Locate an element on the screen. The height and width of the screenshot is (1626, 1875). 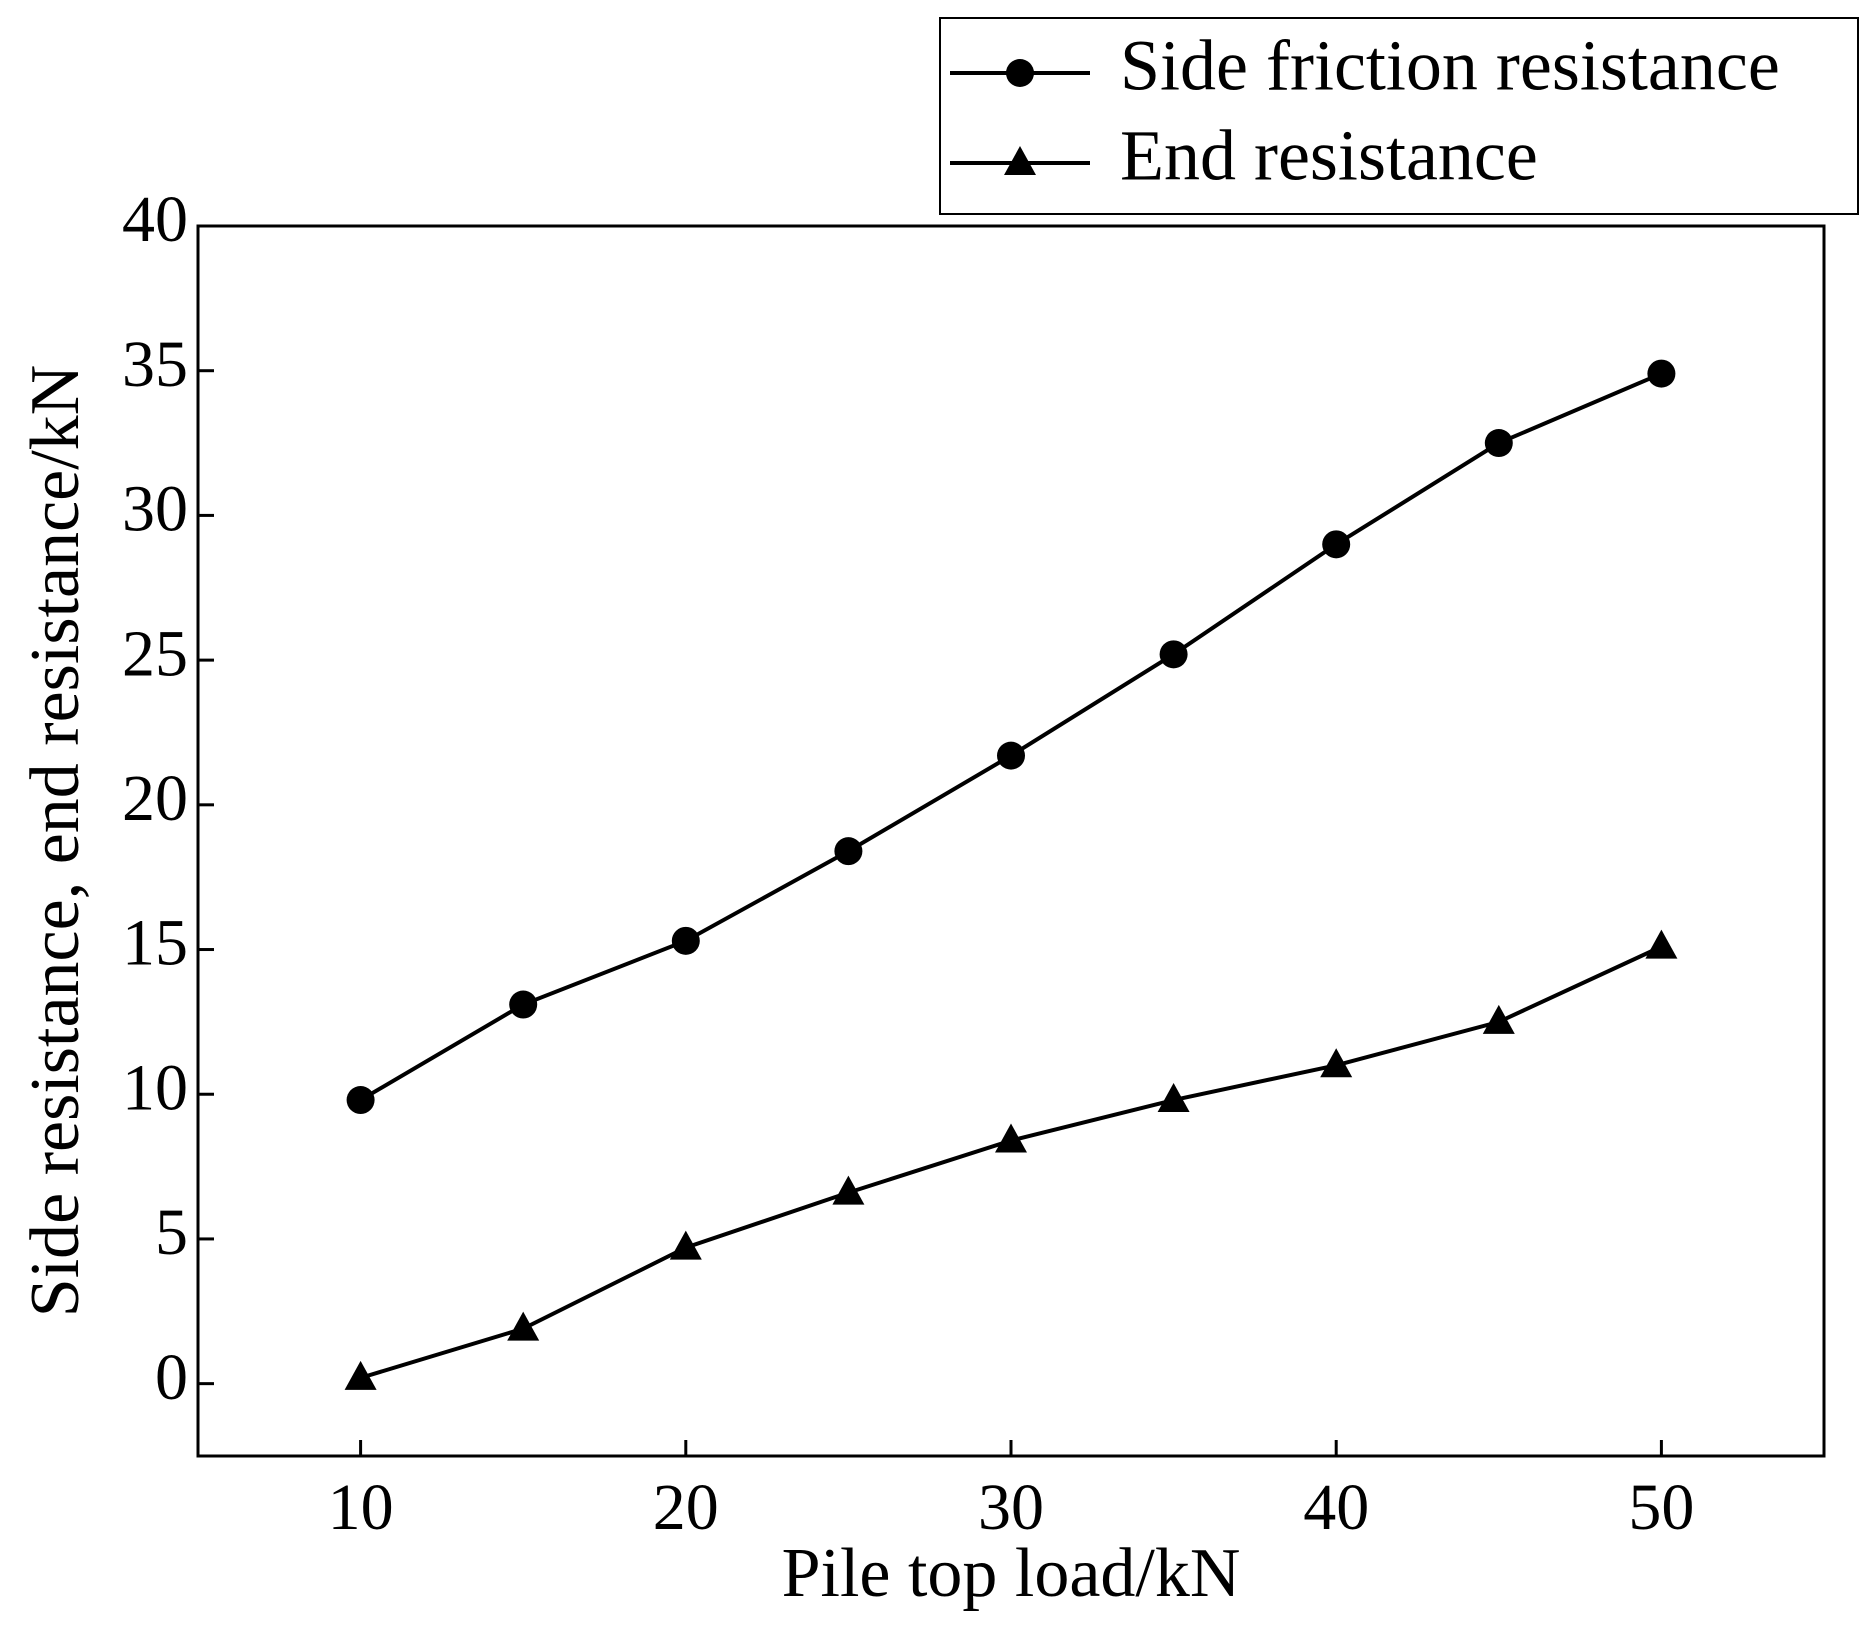
legend-box is located at coordinates (1399, 116).